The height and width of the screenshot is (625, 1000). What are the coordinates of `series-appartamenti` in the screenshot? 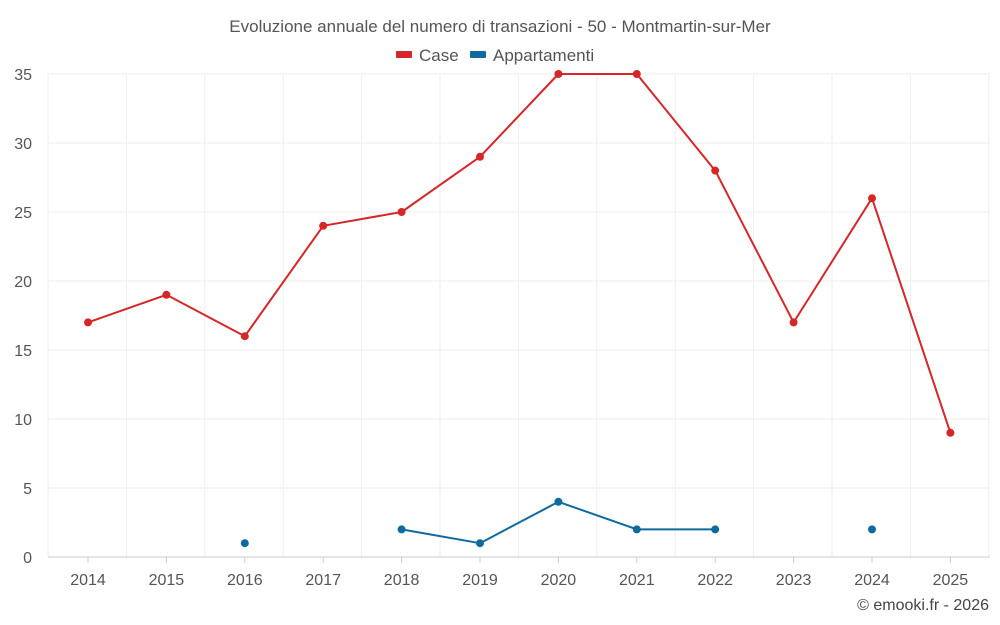 It's located at (558, 522).